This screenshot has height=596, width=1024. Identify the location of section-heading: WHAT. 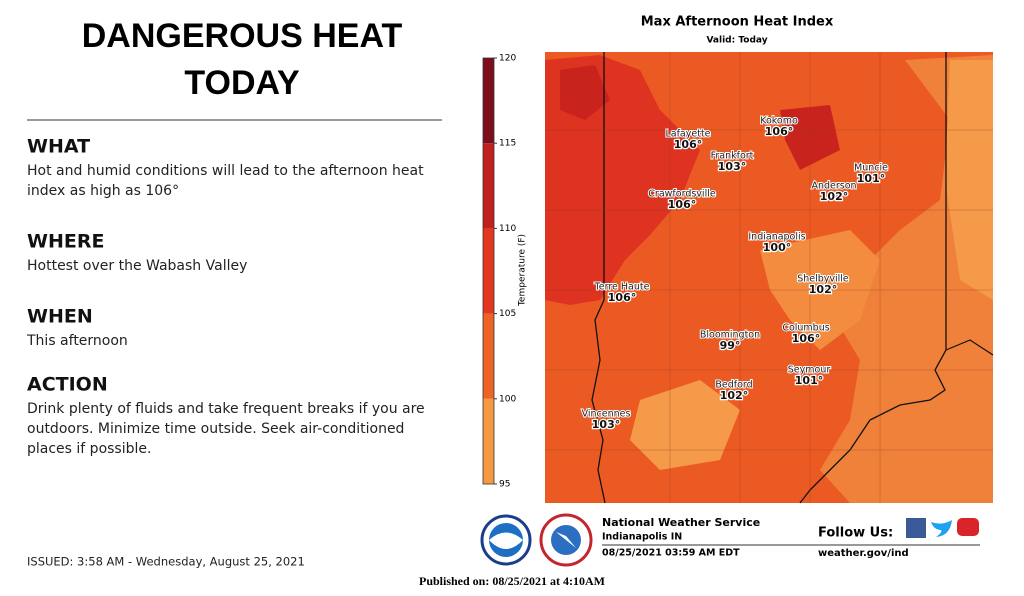
(58, 147).